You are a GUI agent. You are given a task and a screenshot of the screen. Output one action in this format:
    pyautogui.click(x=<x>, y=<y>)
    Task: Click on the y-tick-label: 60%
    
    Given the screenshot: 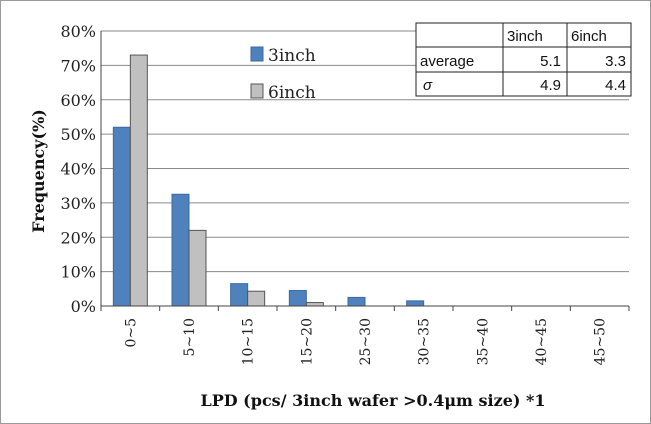 What is the action you would take?
    pyautogui.click(x=78, y=100)
    